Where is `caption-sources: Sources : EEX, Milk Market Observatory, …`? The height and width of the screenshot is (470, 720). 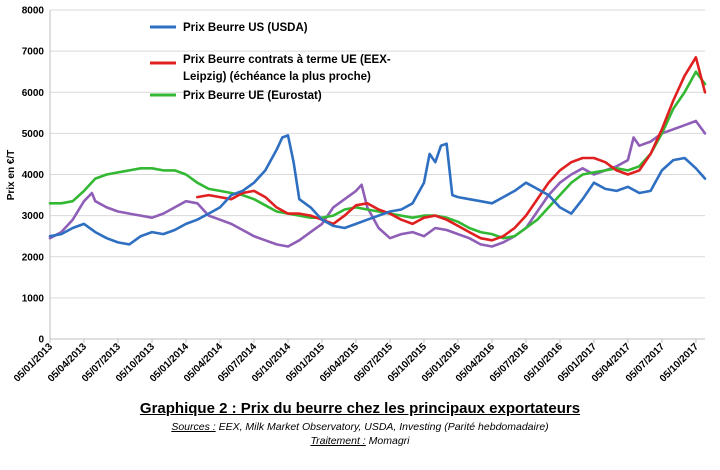 caption-sources: Sources : EEX, Milk Market Observatory, … is located at coordinates (360, 427).